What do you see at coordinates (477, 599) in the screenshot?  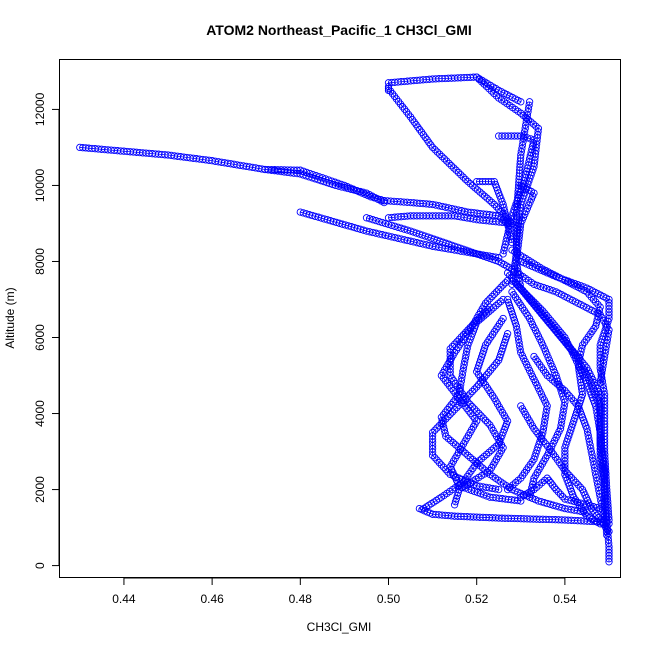 I see `x-tick-label: 0.52` at bounding box center [477, 599].